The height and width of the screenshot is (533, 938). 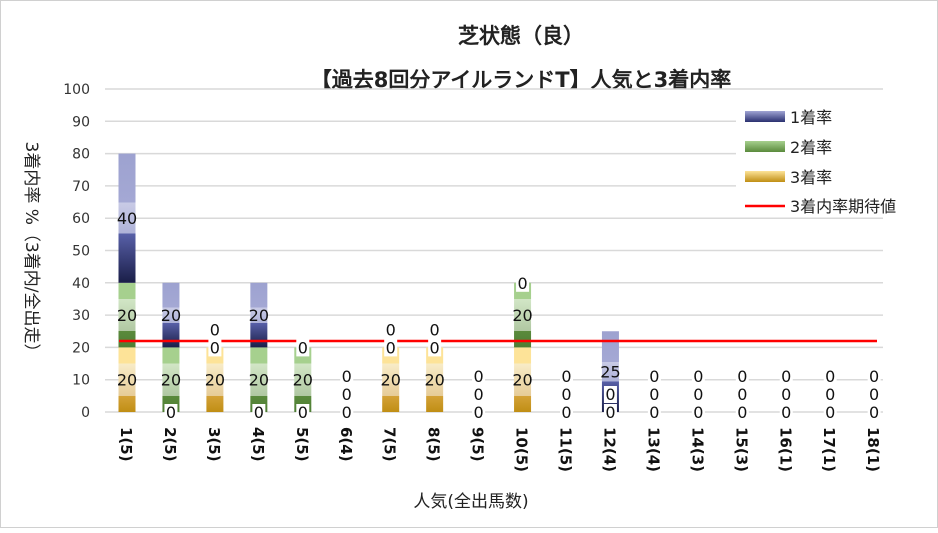 I want to click on x-tick-label: 13(4), so click(x=653, y=449).